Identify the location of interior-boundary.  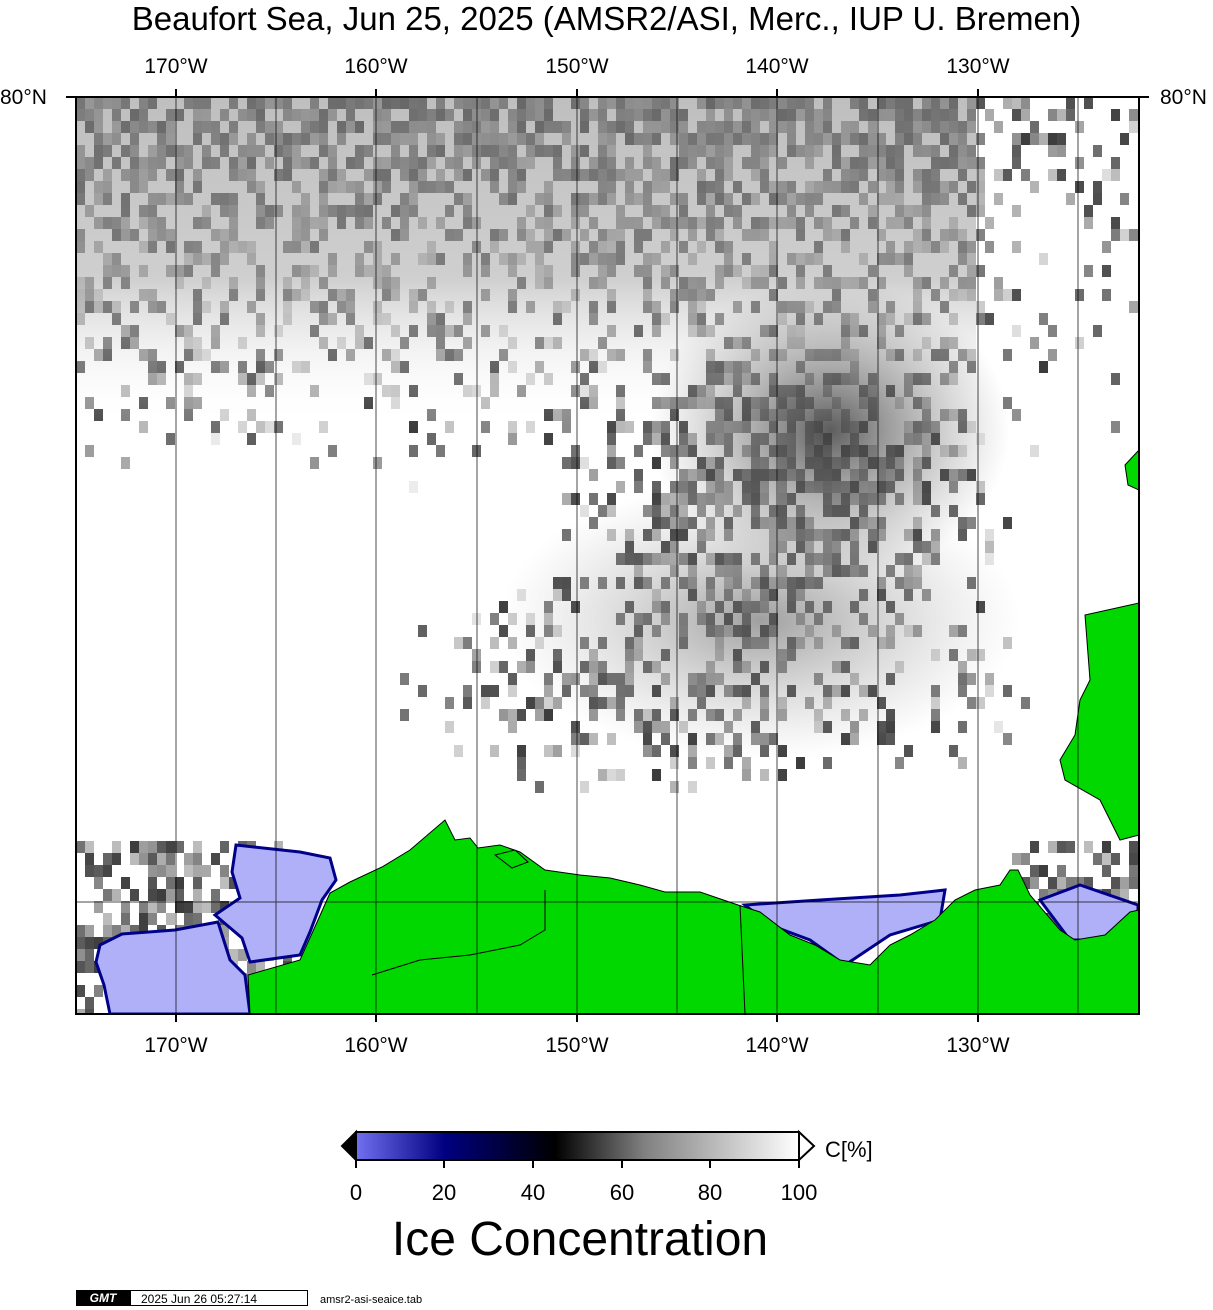
(458, 933).